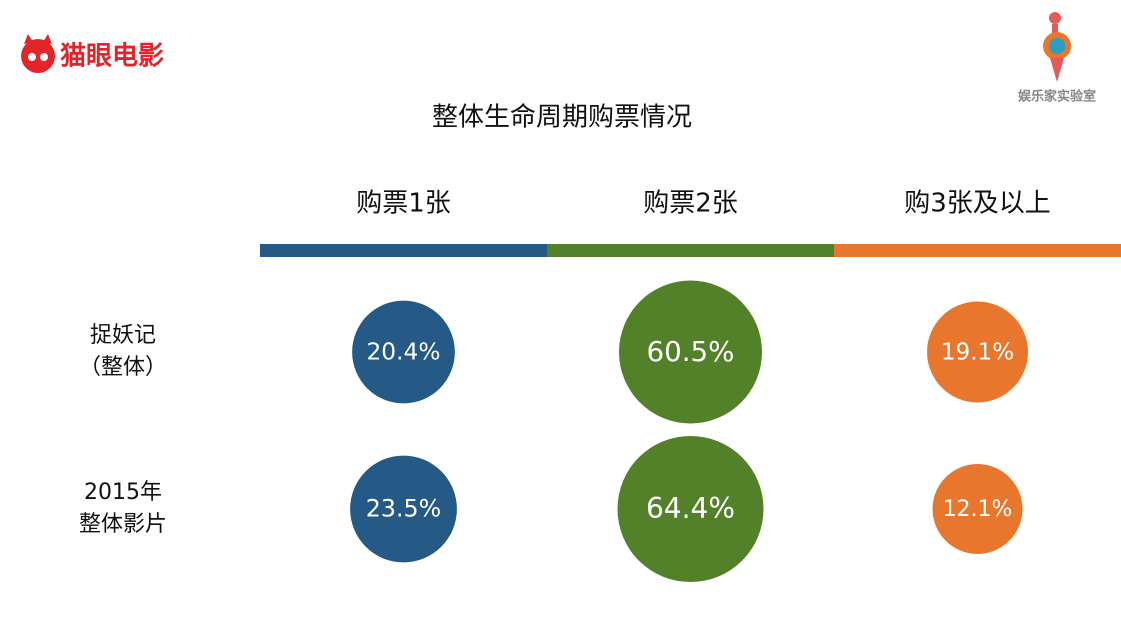  I want to click on column-header: 购票2张, so click(690, 204).